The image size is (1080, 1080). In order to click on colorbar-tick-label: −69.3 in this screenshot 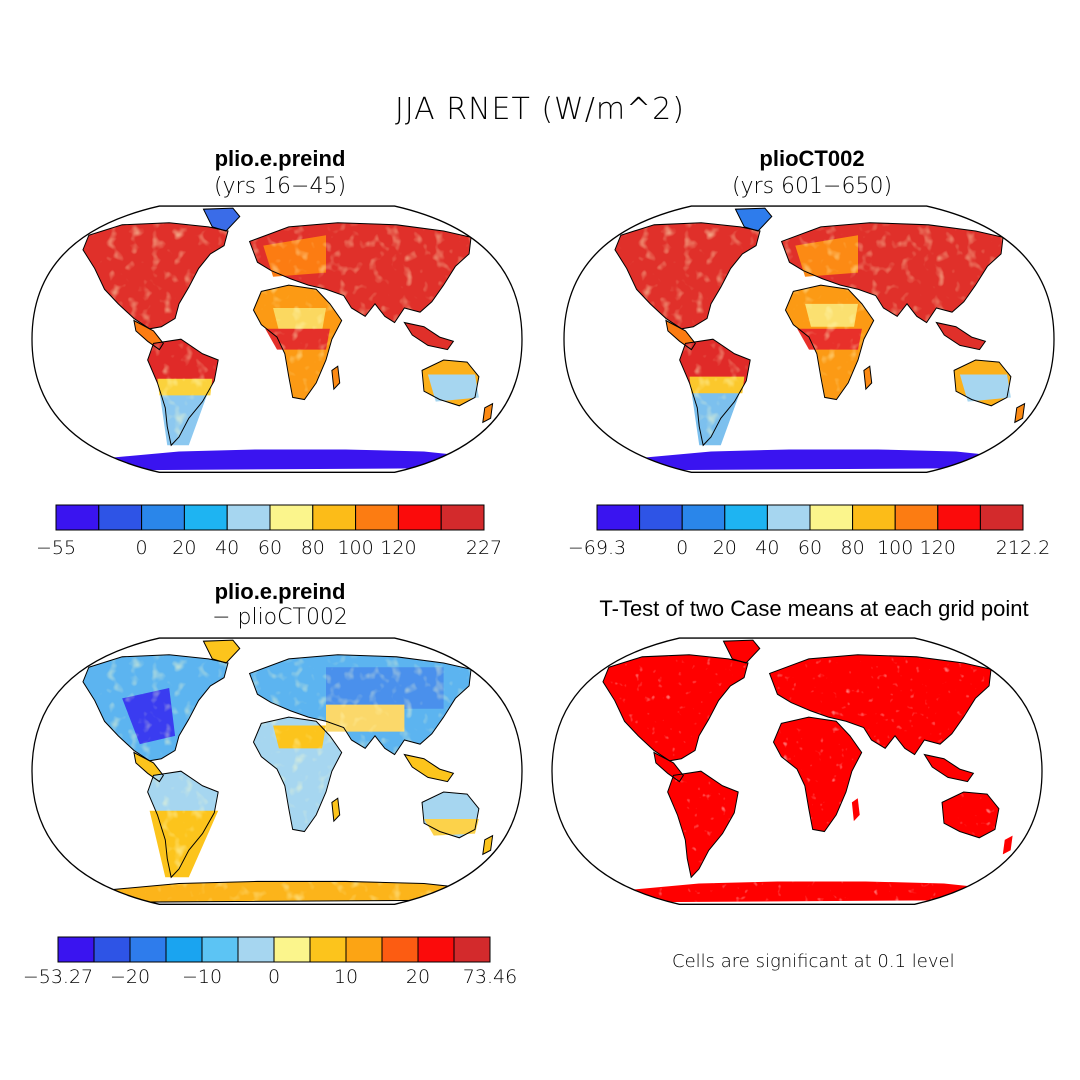, I will do `click(597, 548)`.